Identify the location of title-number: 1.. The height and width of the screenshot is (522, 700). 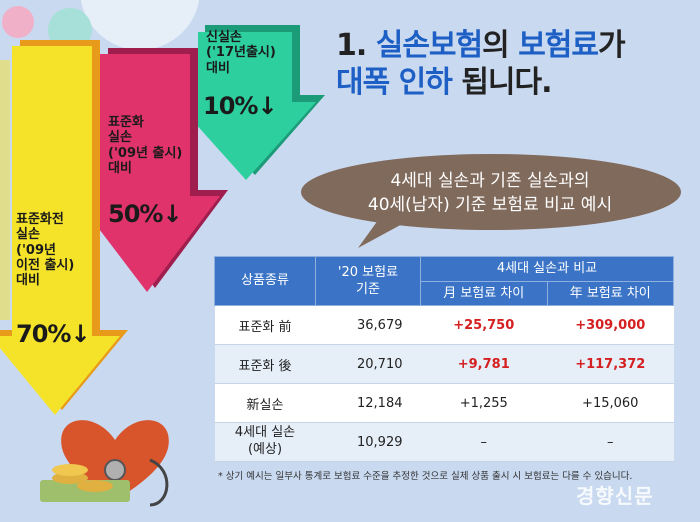
(351, 45).